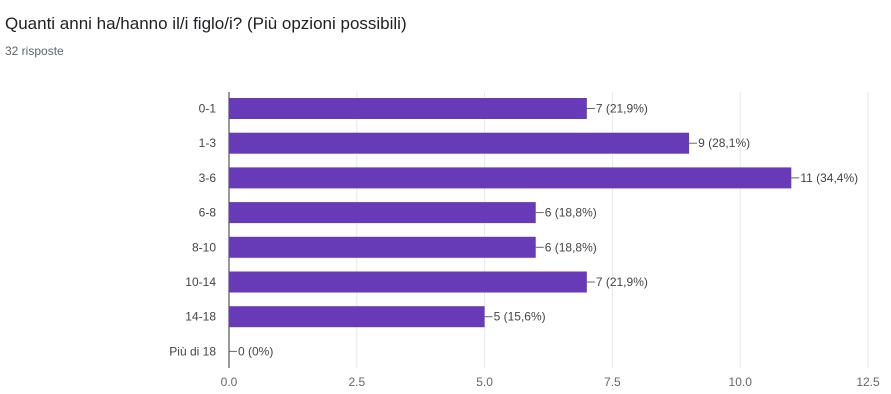  I want to click on data-label: 0 (0%), so click(255, 351).